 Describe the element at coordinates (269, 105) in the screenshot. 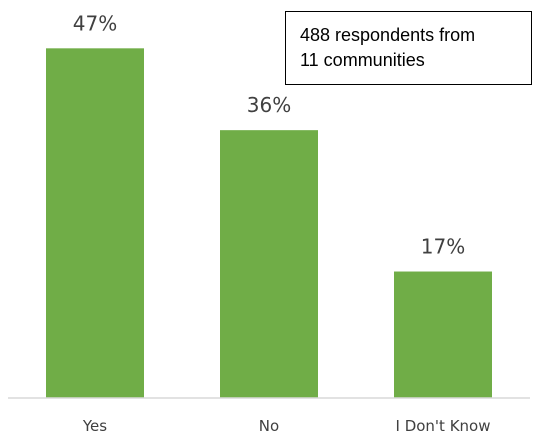

I see `data-label-no: 36%` at that location.